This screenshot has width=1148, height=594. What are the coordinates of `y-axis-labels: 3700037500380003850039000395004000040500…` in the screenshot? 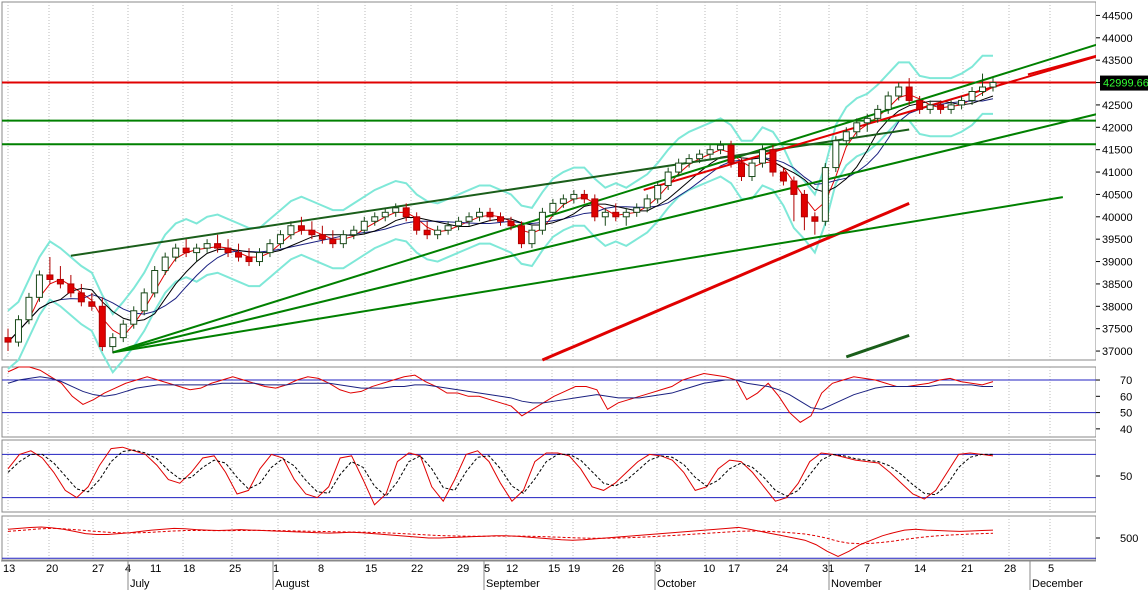 It's located at (1122, 281).